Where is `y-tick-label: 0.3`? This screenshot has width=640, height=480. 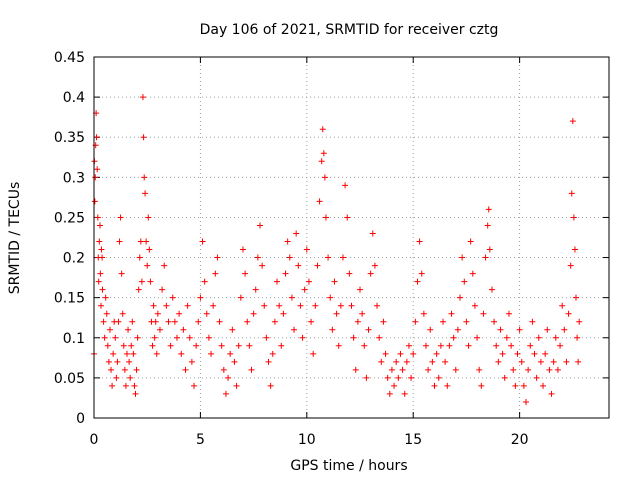
y-tick-label: 0.3 is located at coordinates (74, 178).